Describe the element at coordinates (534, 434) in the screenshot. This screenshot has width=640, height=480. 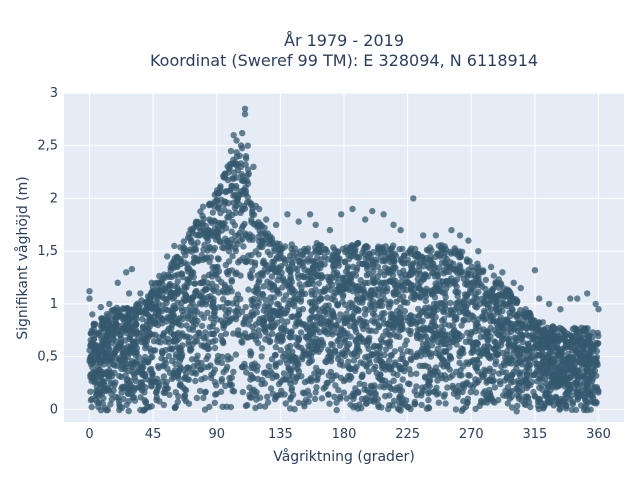
I see `x-tick-label: 315` at that location.